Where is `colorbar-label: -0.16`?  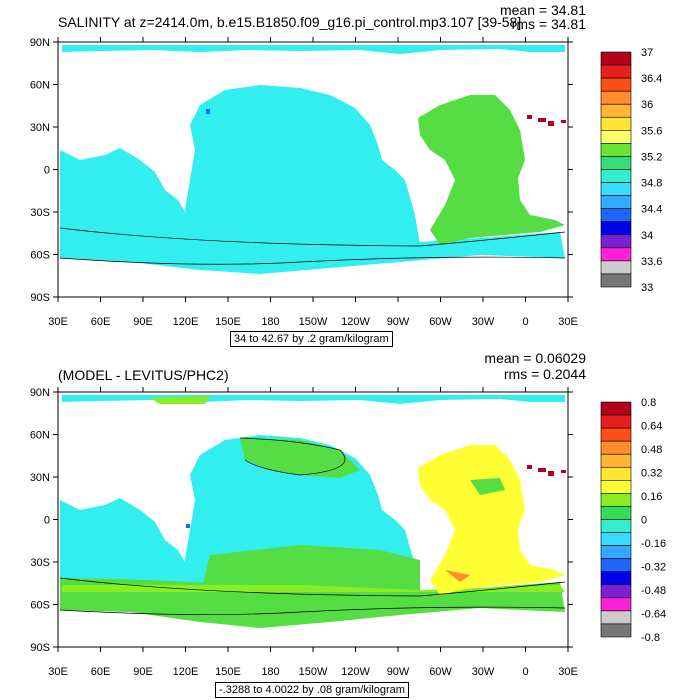
colorbar-label: -0.16 is located at coordinates (653, 544).